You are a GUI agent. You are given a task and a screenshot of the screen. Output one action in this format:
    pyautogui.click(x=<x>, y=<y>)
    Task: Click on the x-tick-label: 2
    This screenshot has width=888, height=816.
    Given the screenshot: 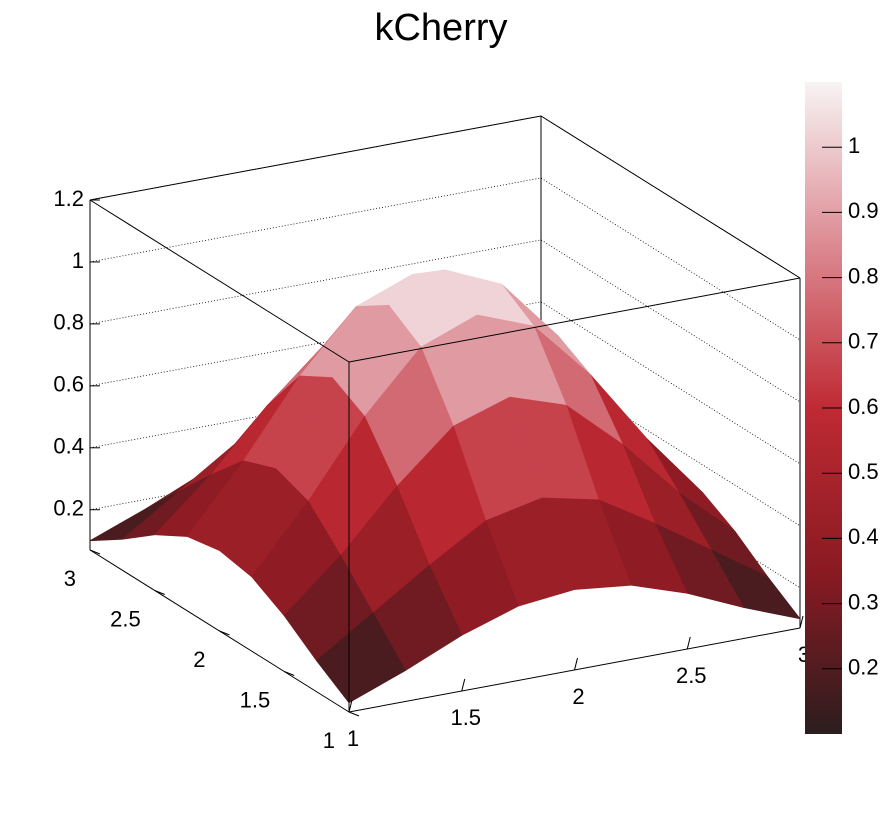 What is the action you would take?
    pyautogui.click(x=578, y=696)
    